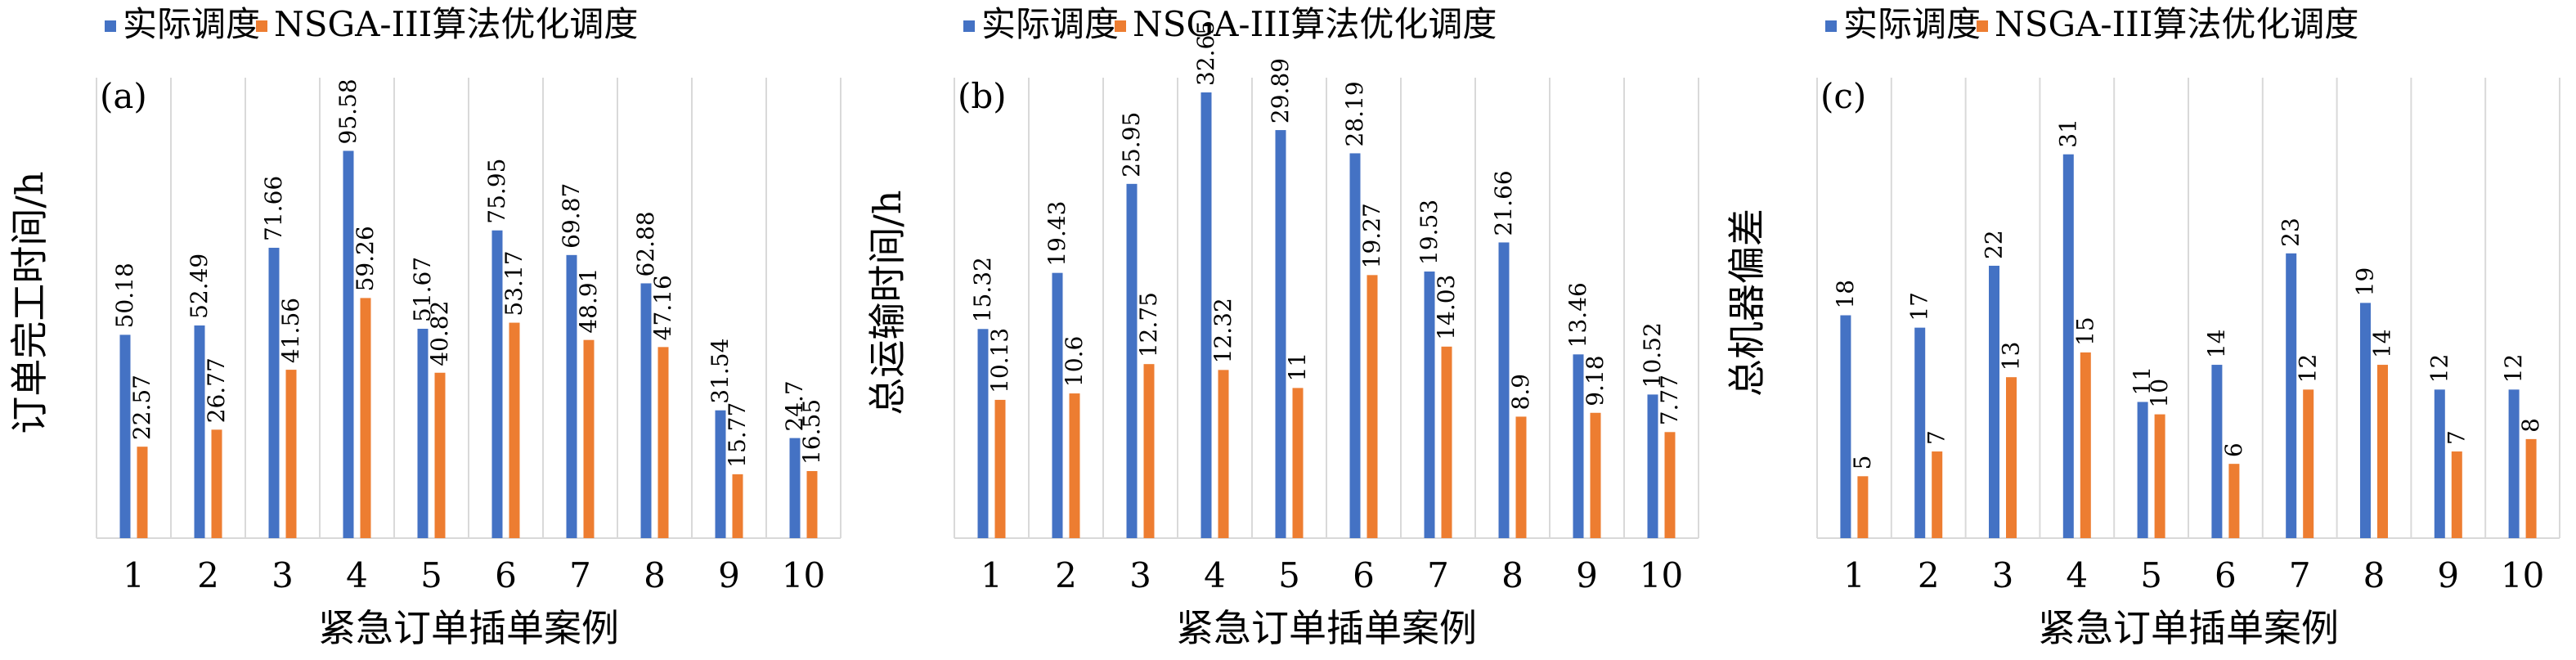  Describe the element at coordinates (439, 333) in the screenshot. I see `data-label-optimized: 40.82` at that location.